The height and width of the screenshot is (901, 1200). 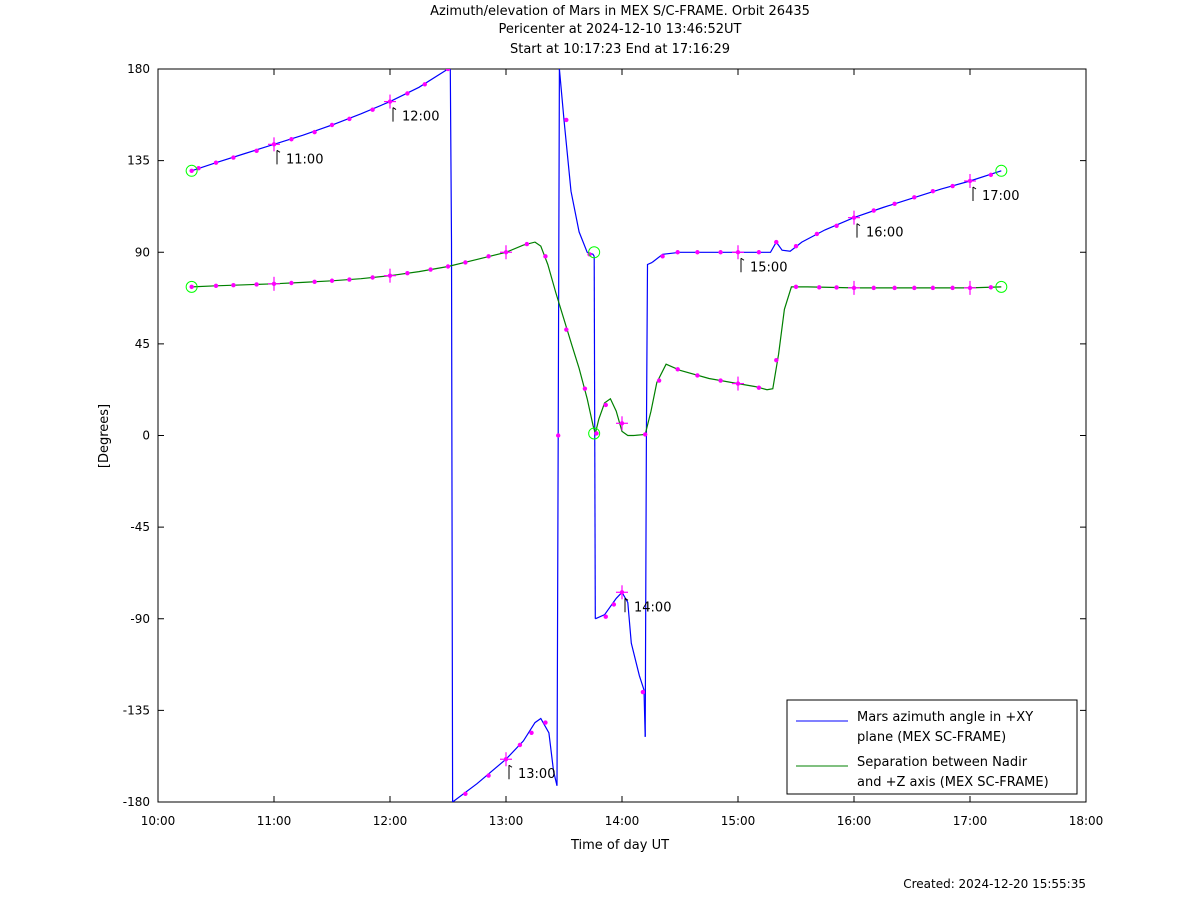 I want to click on hour-label: 16:00, so click(x=884, y=233).